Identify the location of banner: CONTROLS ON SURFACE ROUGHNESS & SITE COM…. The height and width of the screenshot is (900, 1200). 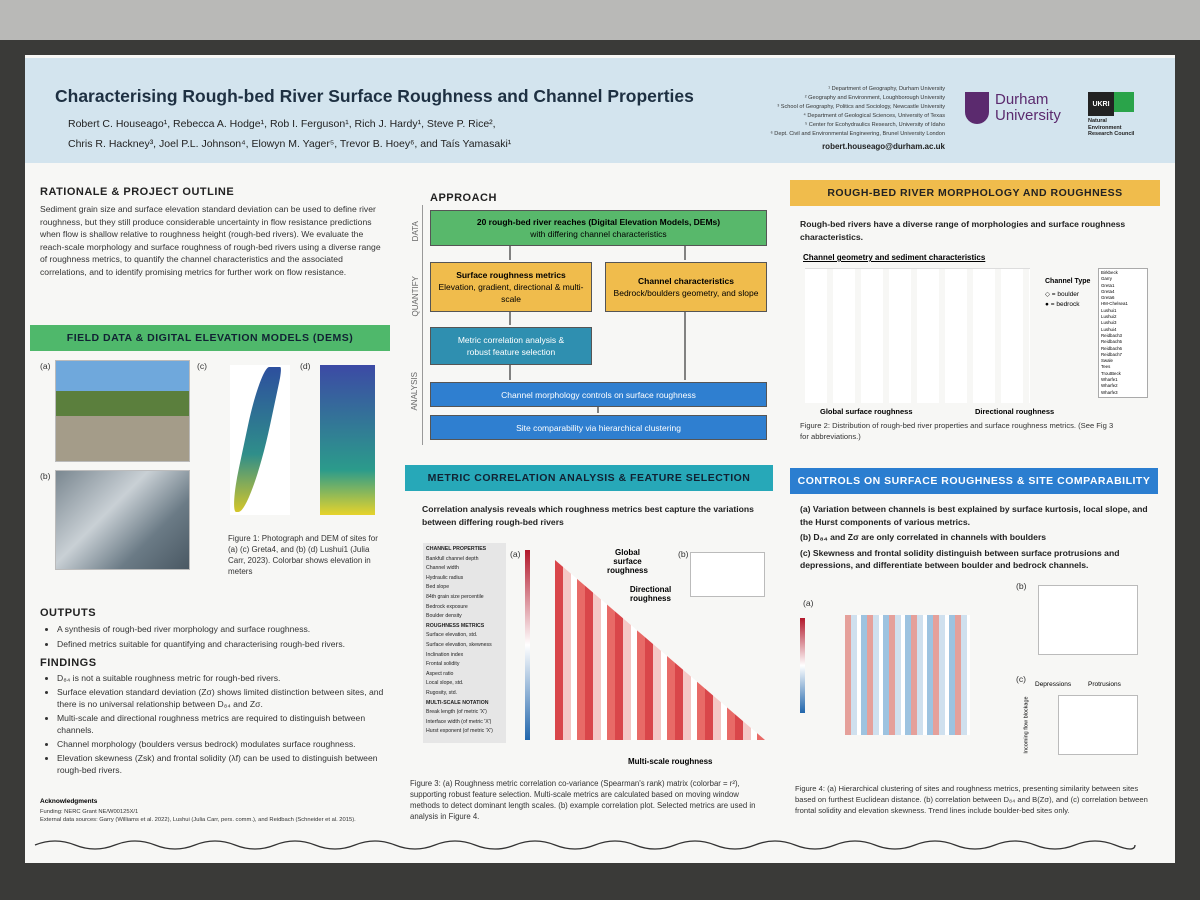
(974, 481).